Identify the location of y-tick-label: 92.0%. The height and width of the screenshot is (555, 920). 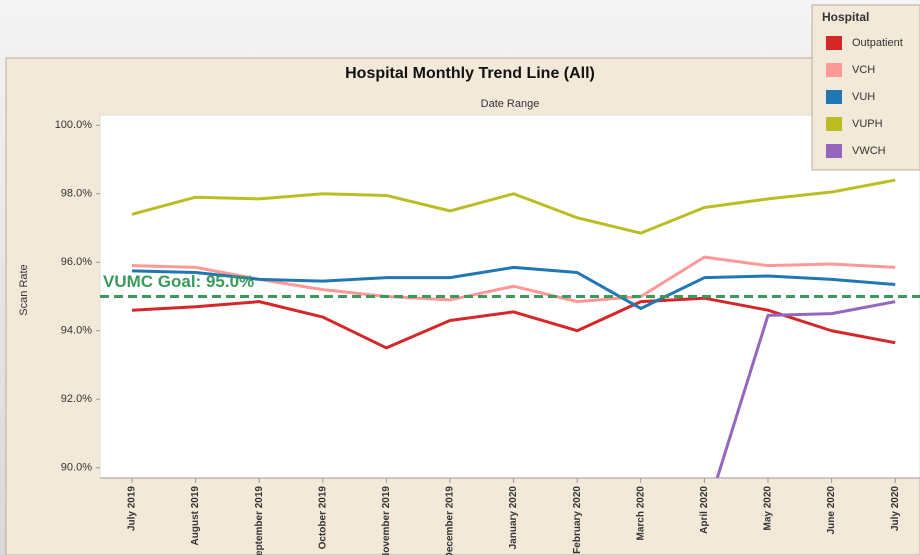
(76, 399).